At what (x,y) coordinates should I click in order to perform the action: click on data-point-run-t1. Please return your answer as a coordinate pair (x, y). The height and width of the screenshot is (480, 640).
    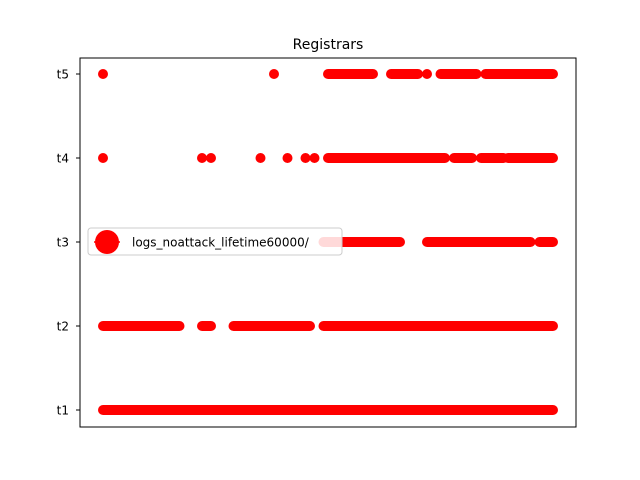
    Looking at the image, I should click on (328, 410).